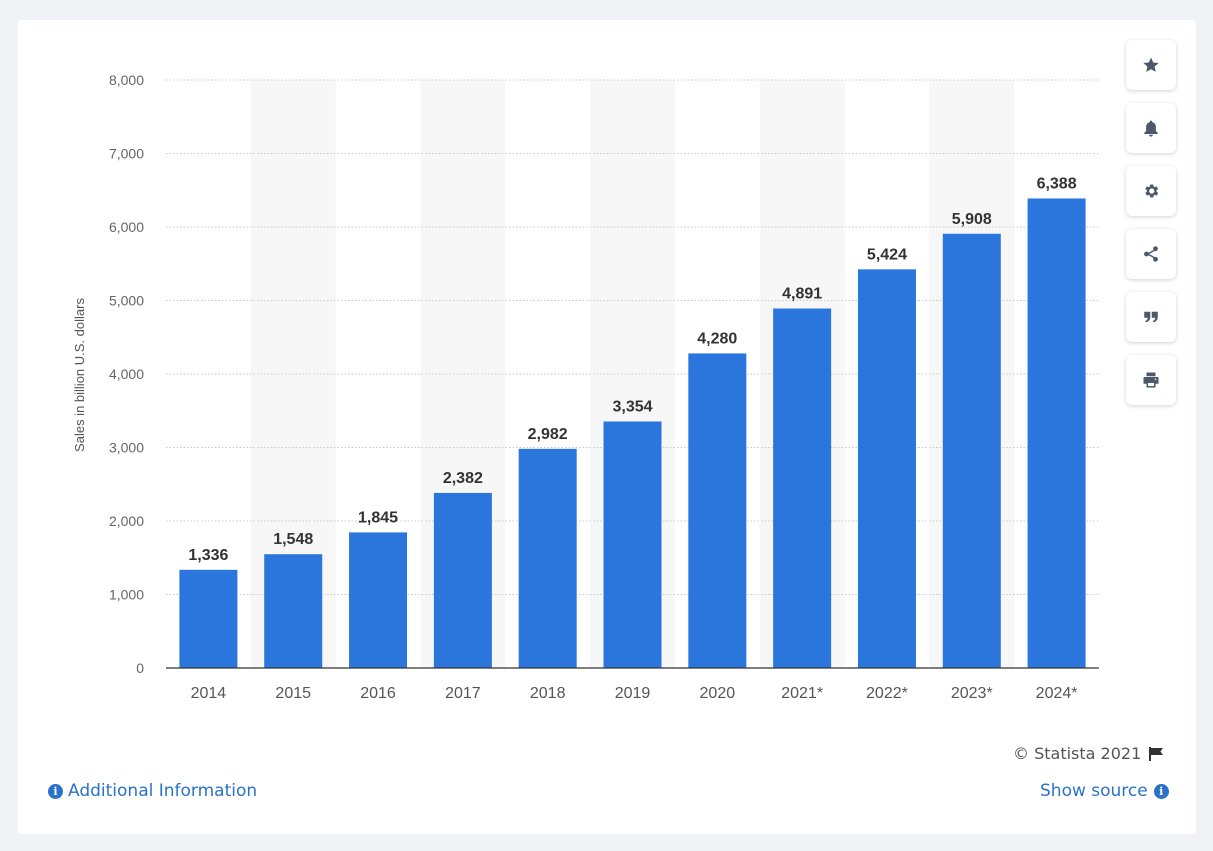 This screenshot has height=851, width=1213. What do you see at coordinates (208, 555) in the screenshot?
I see `data-label: 1,336` at bounding box center [208, 555].